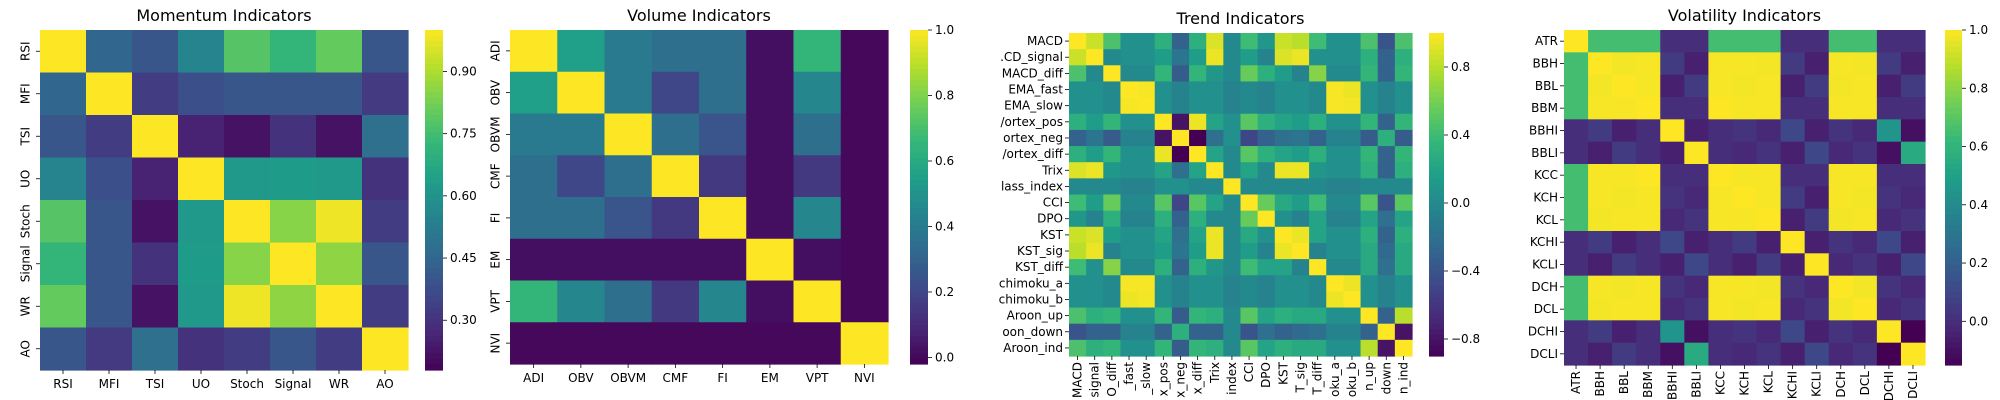  Describe the element at coordinates (1032, 186) in the screenshot. I see `y-tick-label: lass_index` at that location.